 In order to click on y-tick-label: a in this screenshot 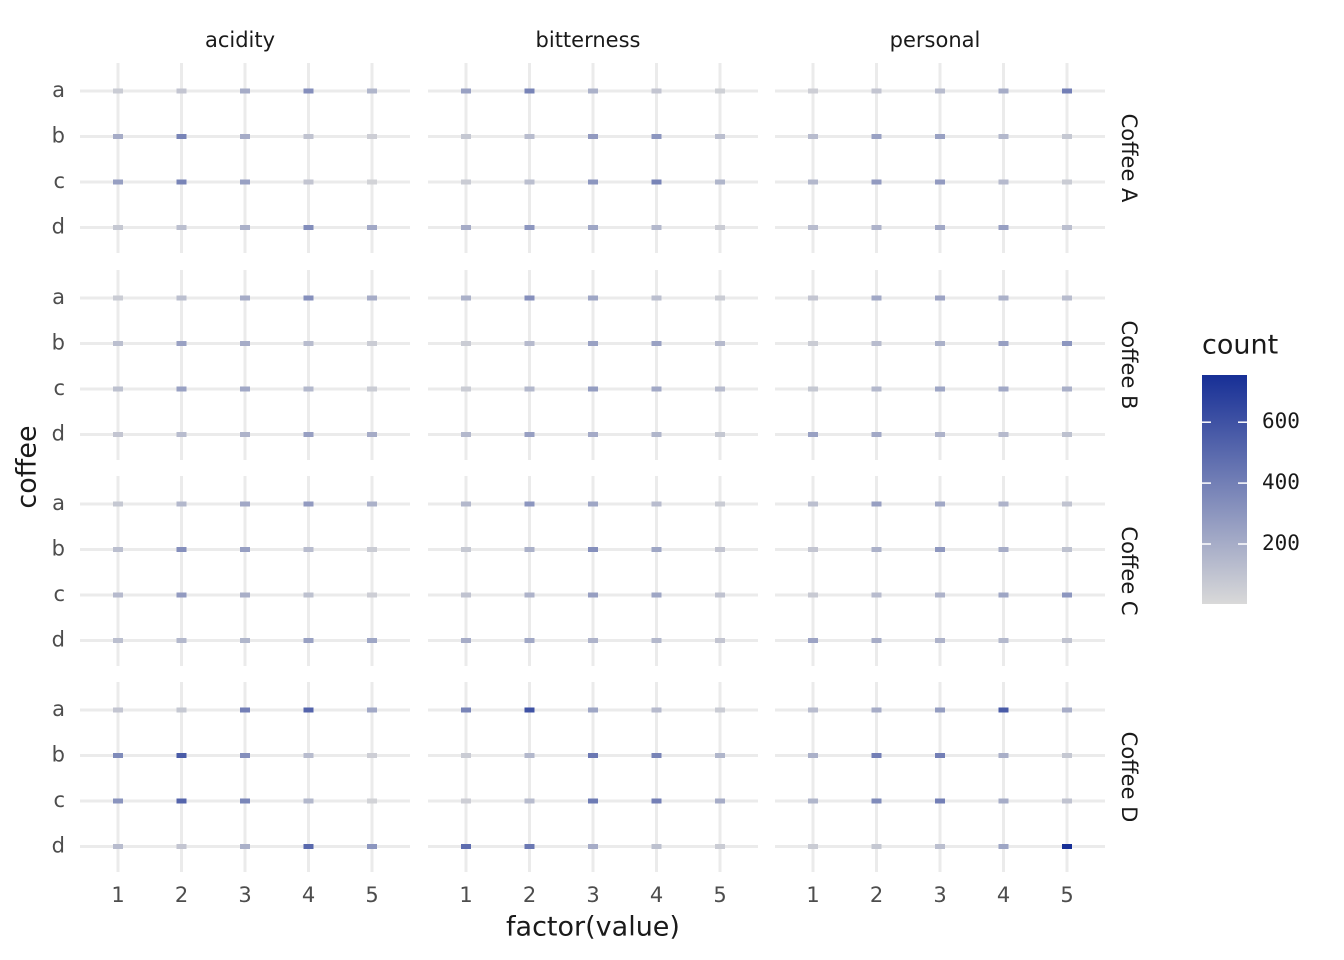, I will do `click(58, 90)`.